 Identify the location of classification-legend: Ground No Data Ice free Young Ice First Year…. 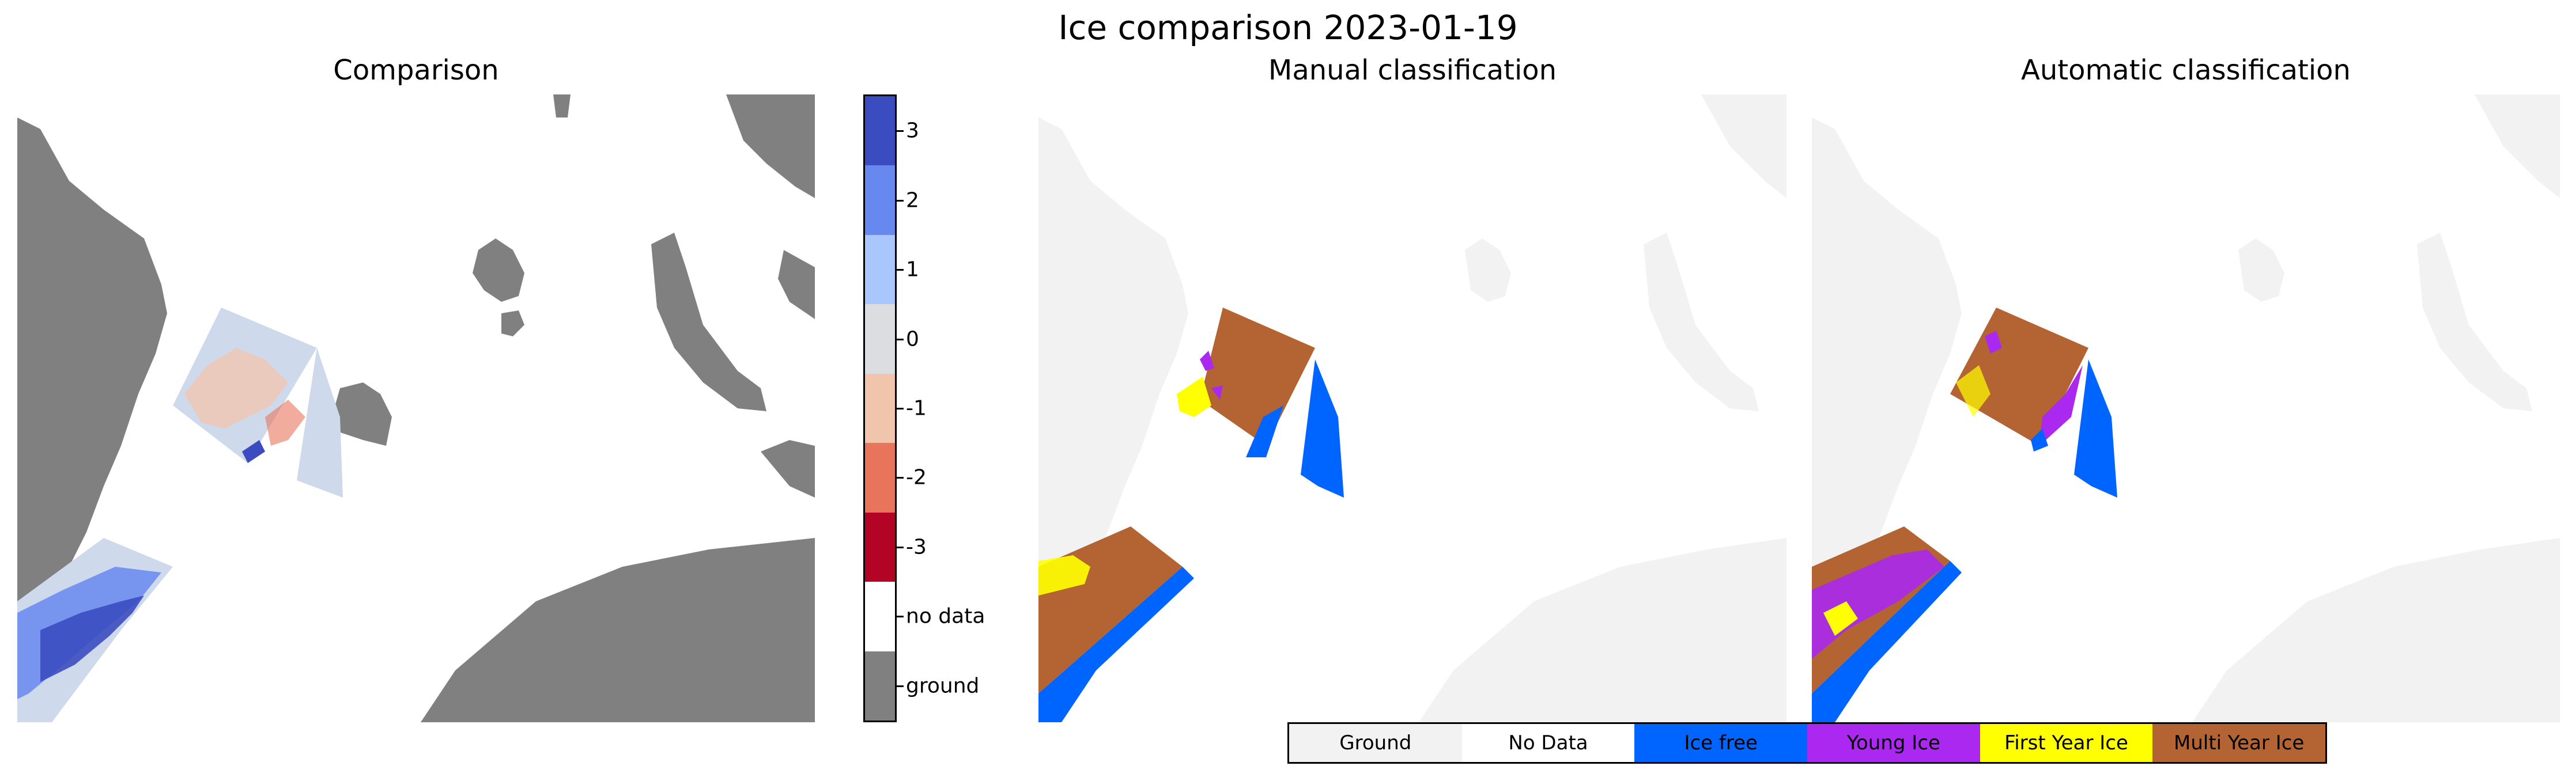
(1807, 743).